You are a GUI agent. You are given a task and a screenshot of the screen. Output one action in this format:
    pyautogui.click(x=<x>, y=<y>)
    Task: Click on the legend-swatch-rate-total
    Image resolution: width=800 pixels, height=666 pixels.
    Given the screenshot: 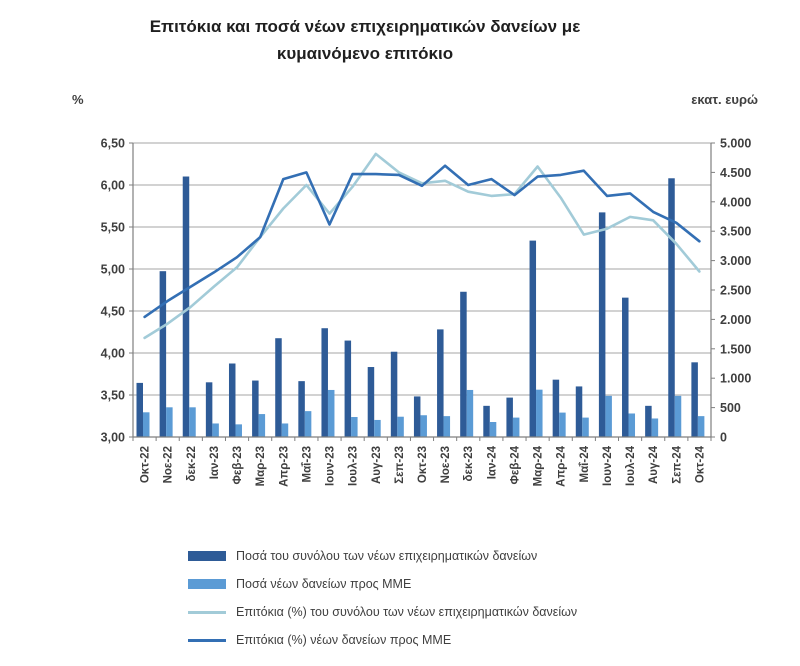 What is the action you would take?
    pyautogui.click(x=207, y=612)
    